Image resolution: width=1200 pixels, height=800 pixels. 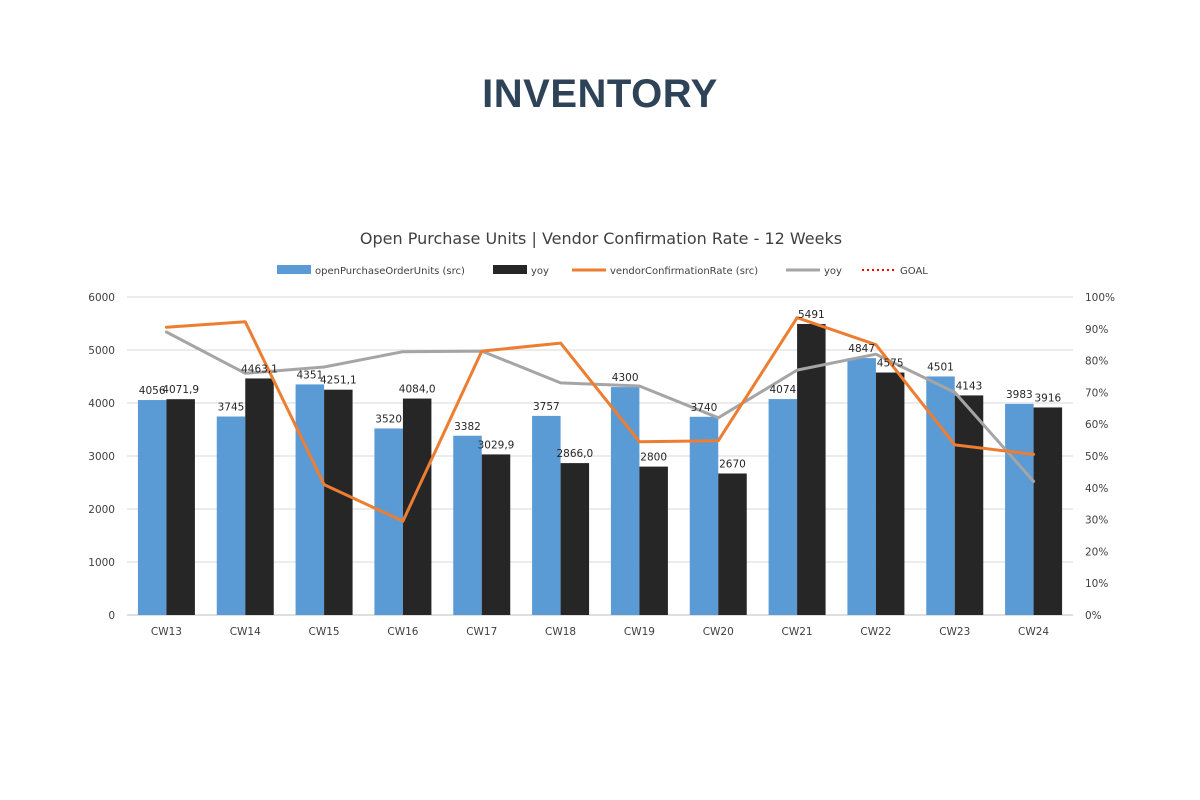 I want to click on right-tick-label: 90%, so click(x=1096, y=330).